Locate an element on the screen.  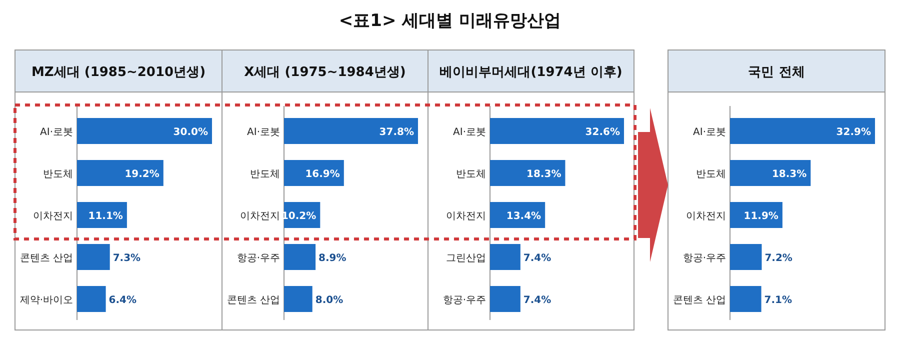
data-label: 7.2% is located at coordinates (778, 258).